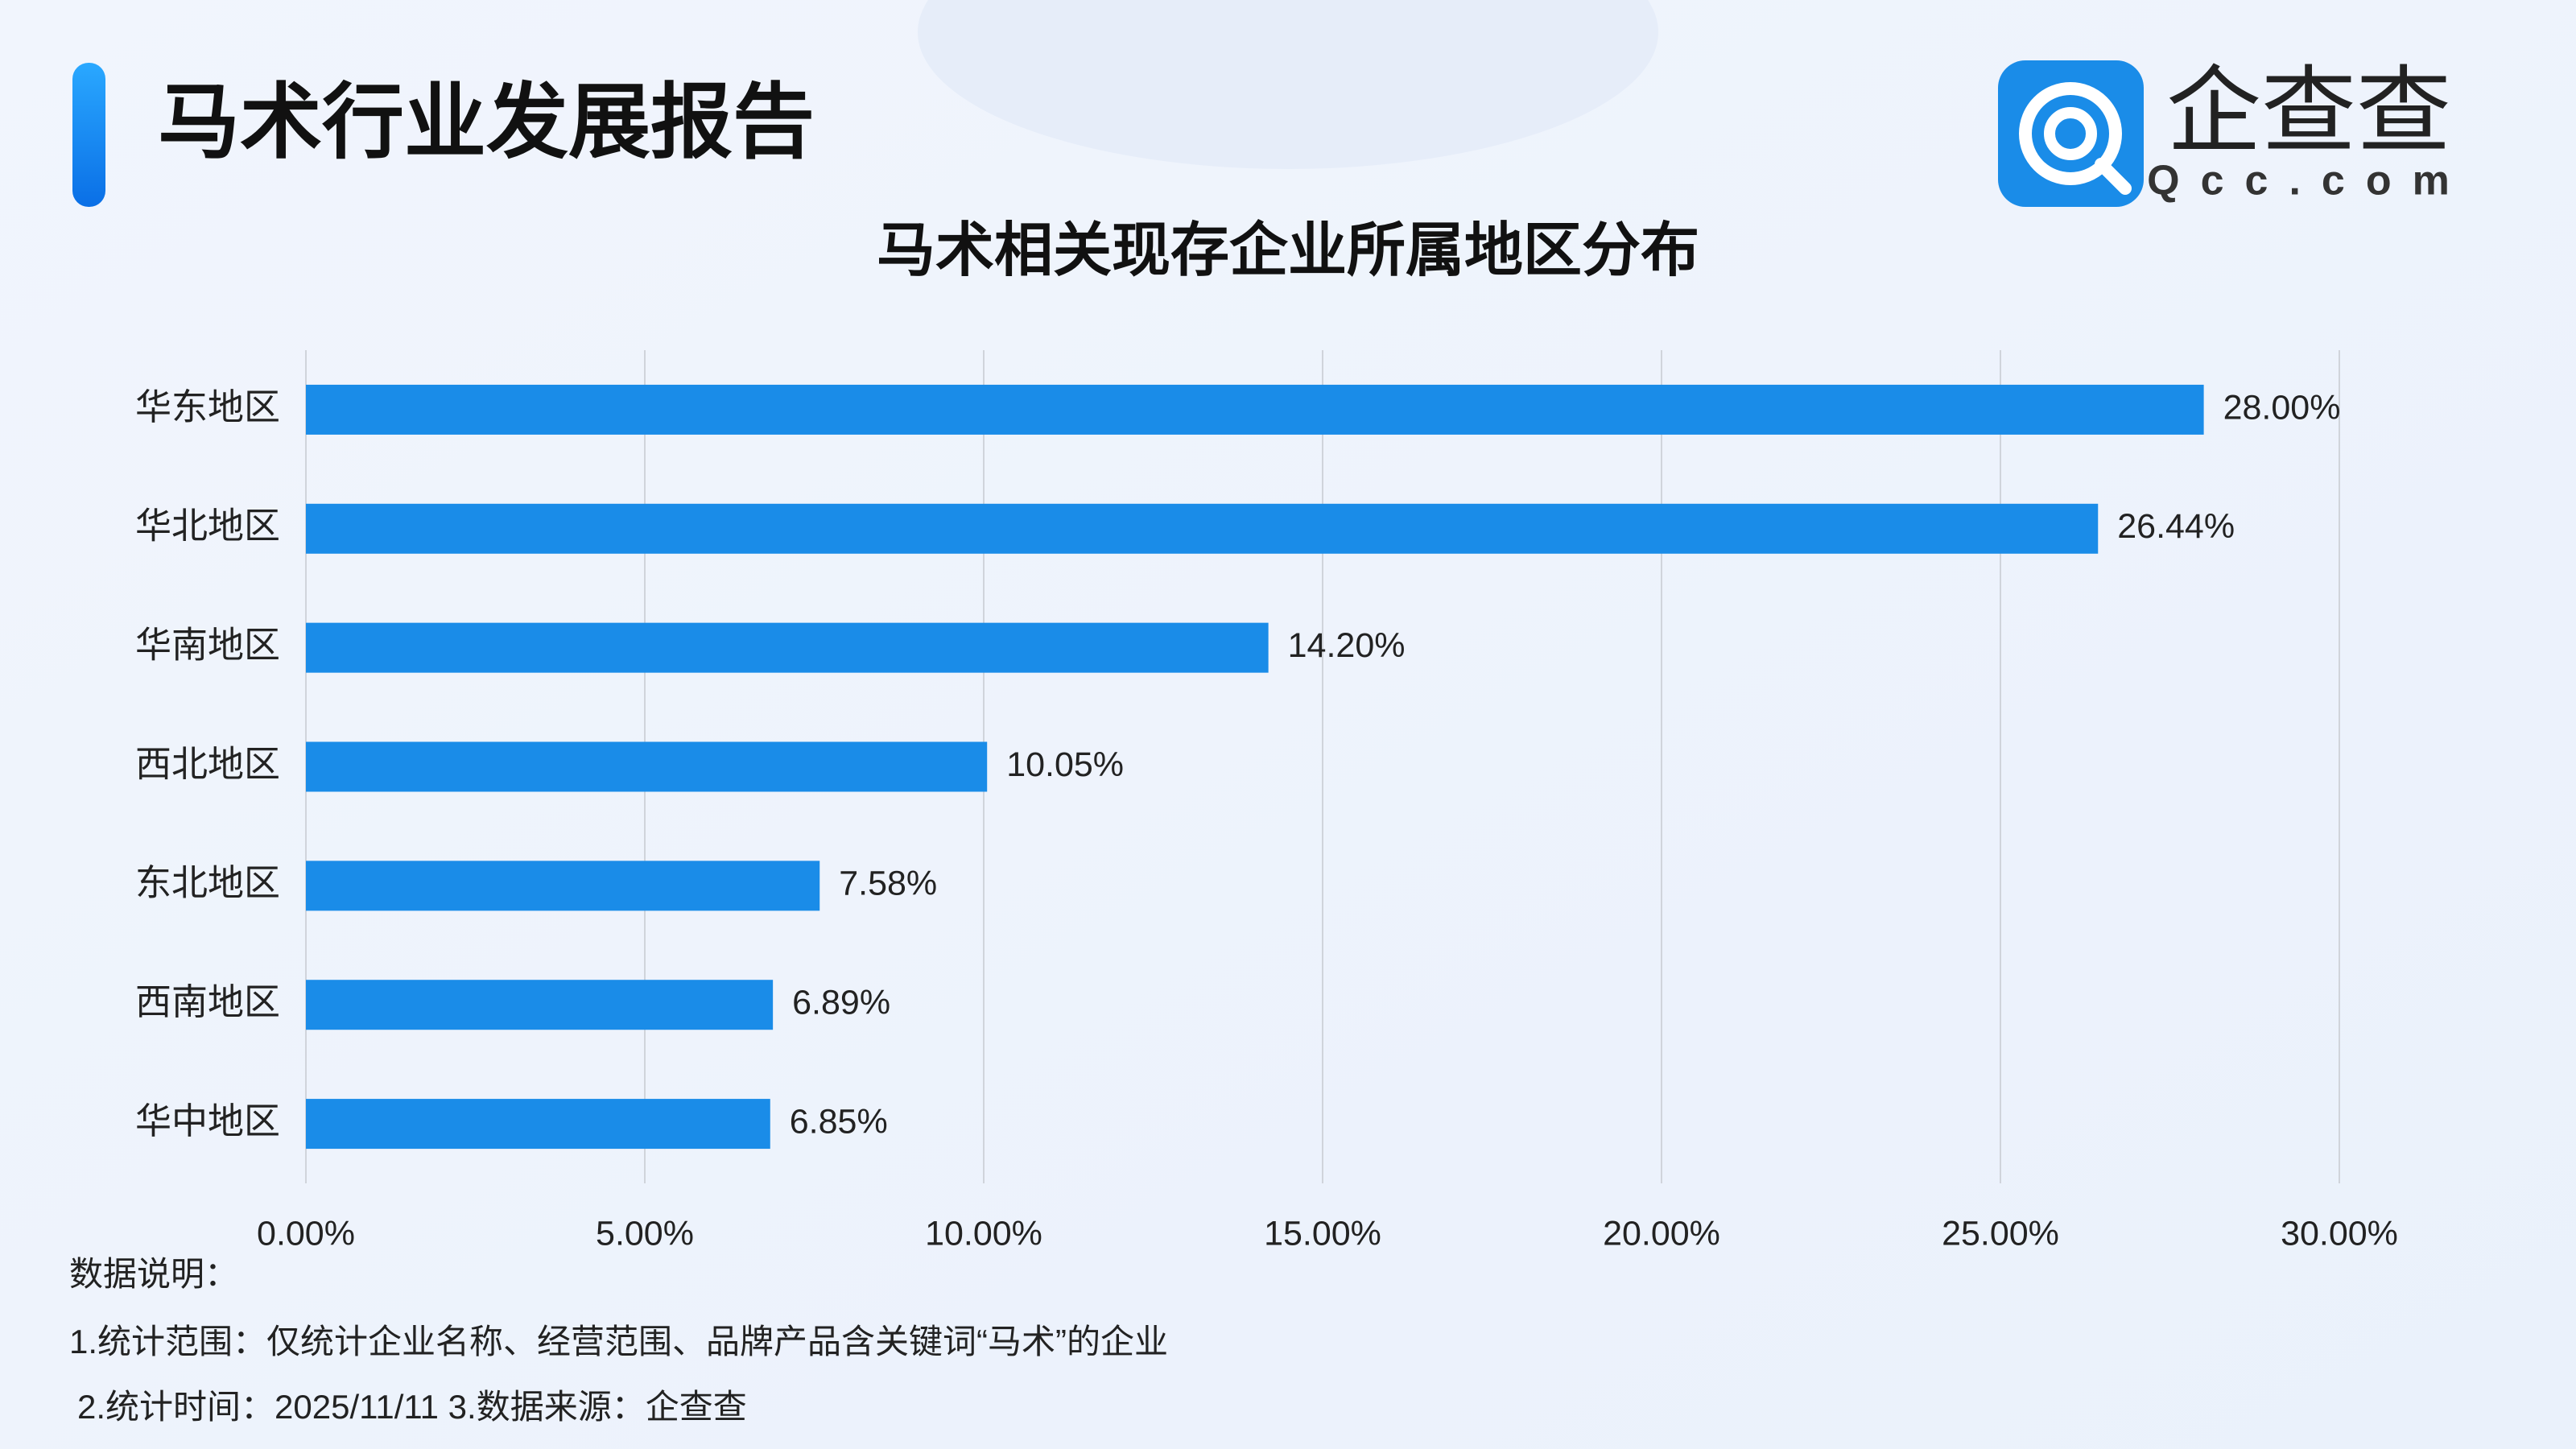 The width and height of the screenshot is (2576, 1449). I want to click on chart-title: 马术相关现存企业所属地区分布, so click(1288, 250).